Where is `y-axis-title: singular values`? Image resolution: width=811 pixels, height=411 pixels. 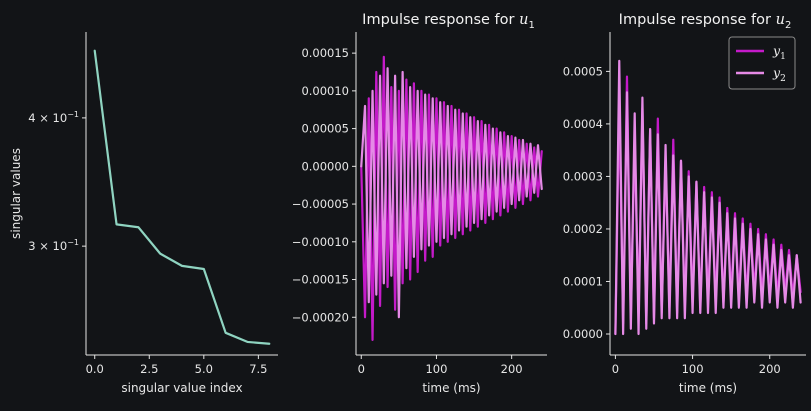 y-axis-title: singular values is located at coordinates (16, 193).